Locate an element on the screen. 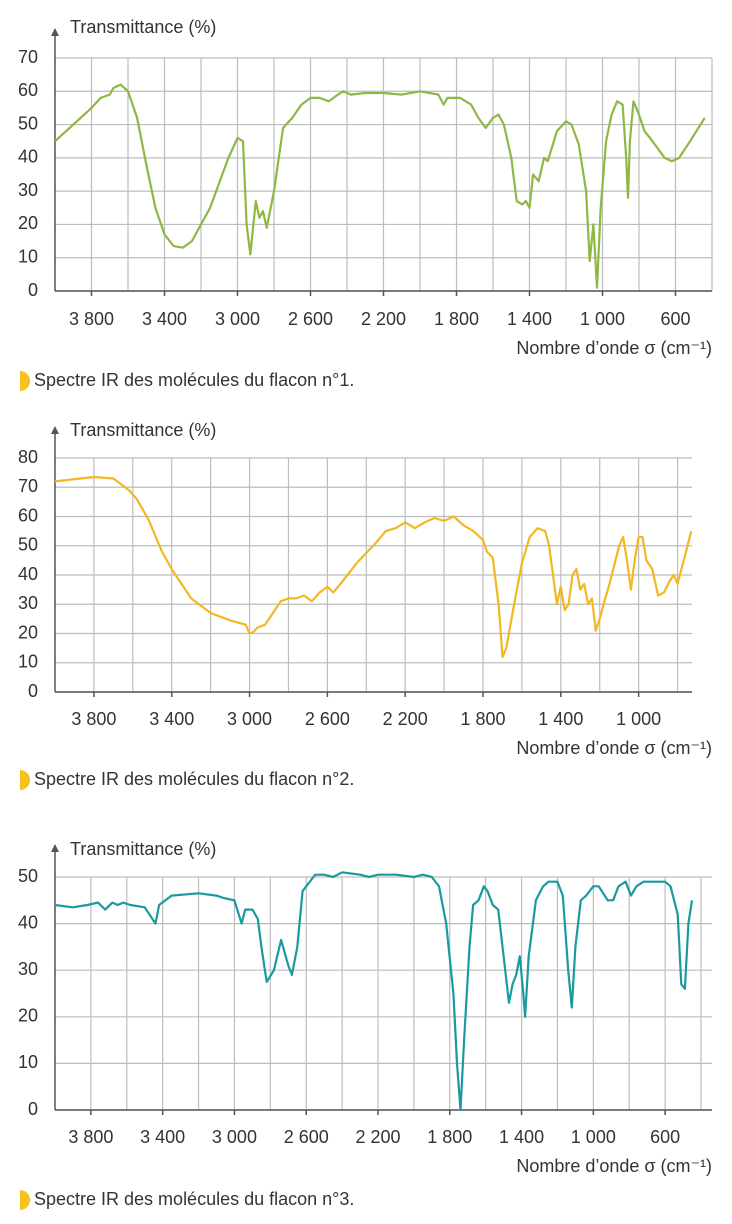 The height and width of the screenshot is (1224, 732). caption: Spectre IR des molécules du flacon n°3. is located at coordinates (194, 1199).